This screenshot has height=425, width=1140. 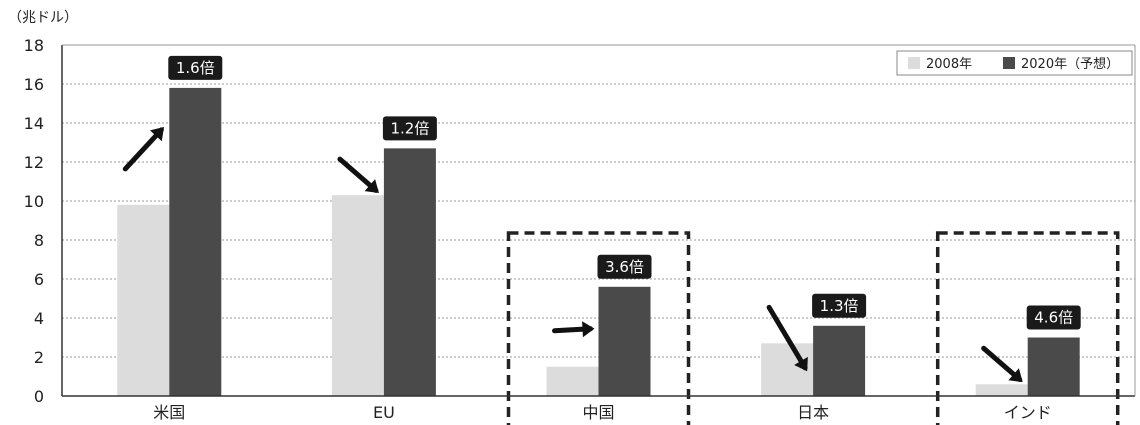 I want to click on growth-label: 4.6倍, so click(x=1053, y=318).